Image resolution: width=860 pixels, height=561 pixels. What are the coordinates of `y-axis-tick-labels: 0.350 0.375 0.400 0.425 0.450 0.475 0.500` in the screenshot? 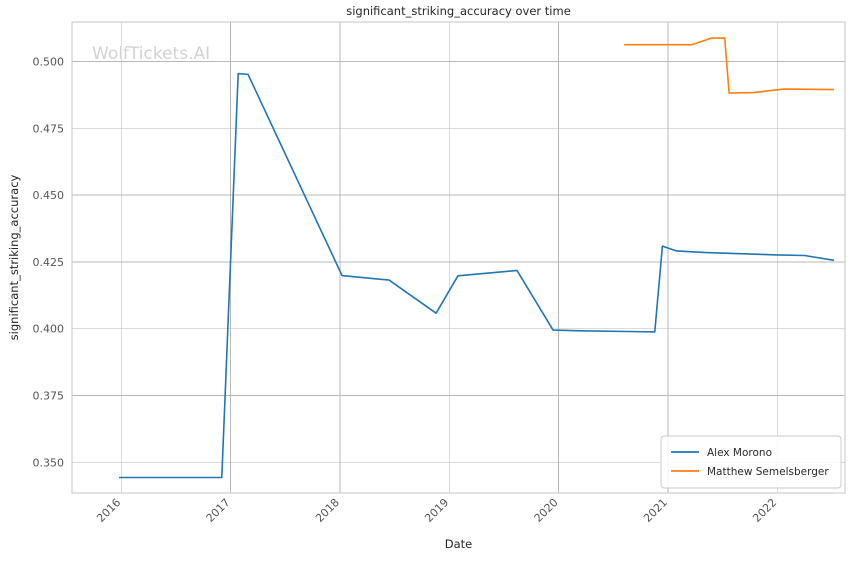 It's located at (49, 263).